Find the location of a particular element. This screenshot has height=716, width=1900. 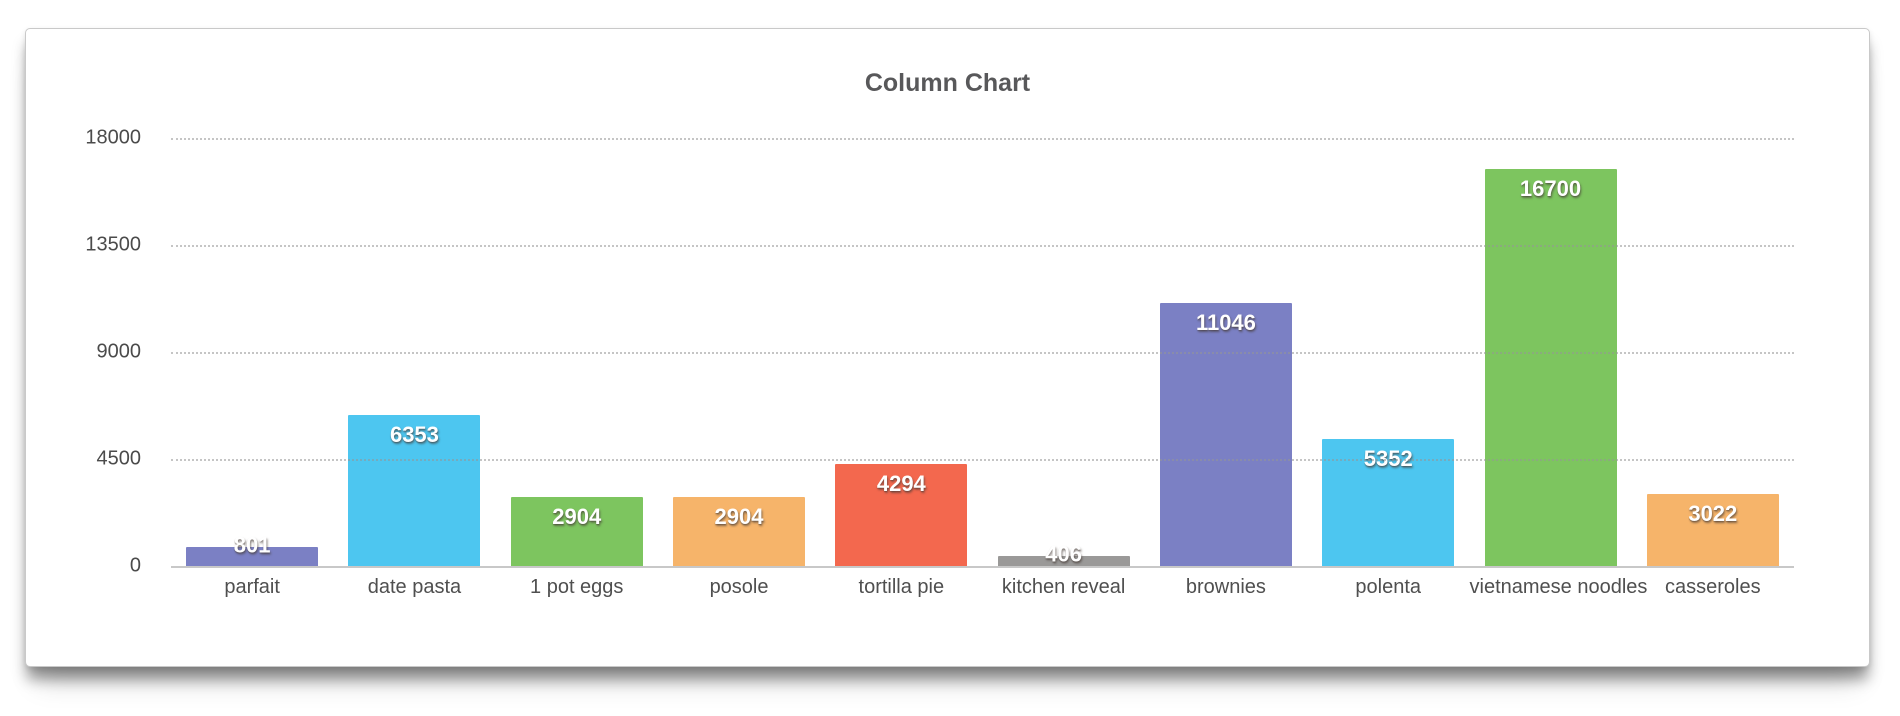

y-tick-0: 0 is located at coordinates (135, 565).